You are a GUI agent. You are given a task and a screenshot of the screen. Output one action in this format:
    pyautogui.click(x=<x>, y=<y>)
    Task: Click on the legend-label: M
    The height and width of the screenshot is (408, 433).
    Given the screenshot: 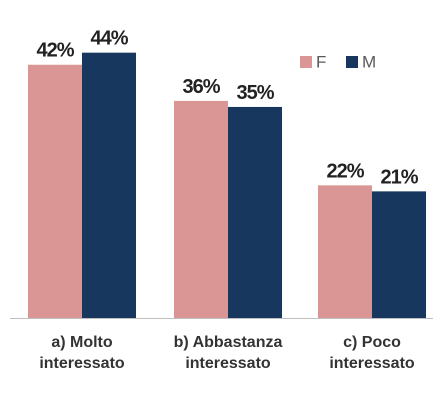 What is the action you would take?
    pyautogui.click(x=369, y=61)
    